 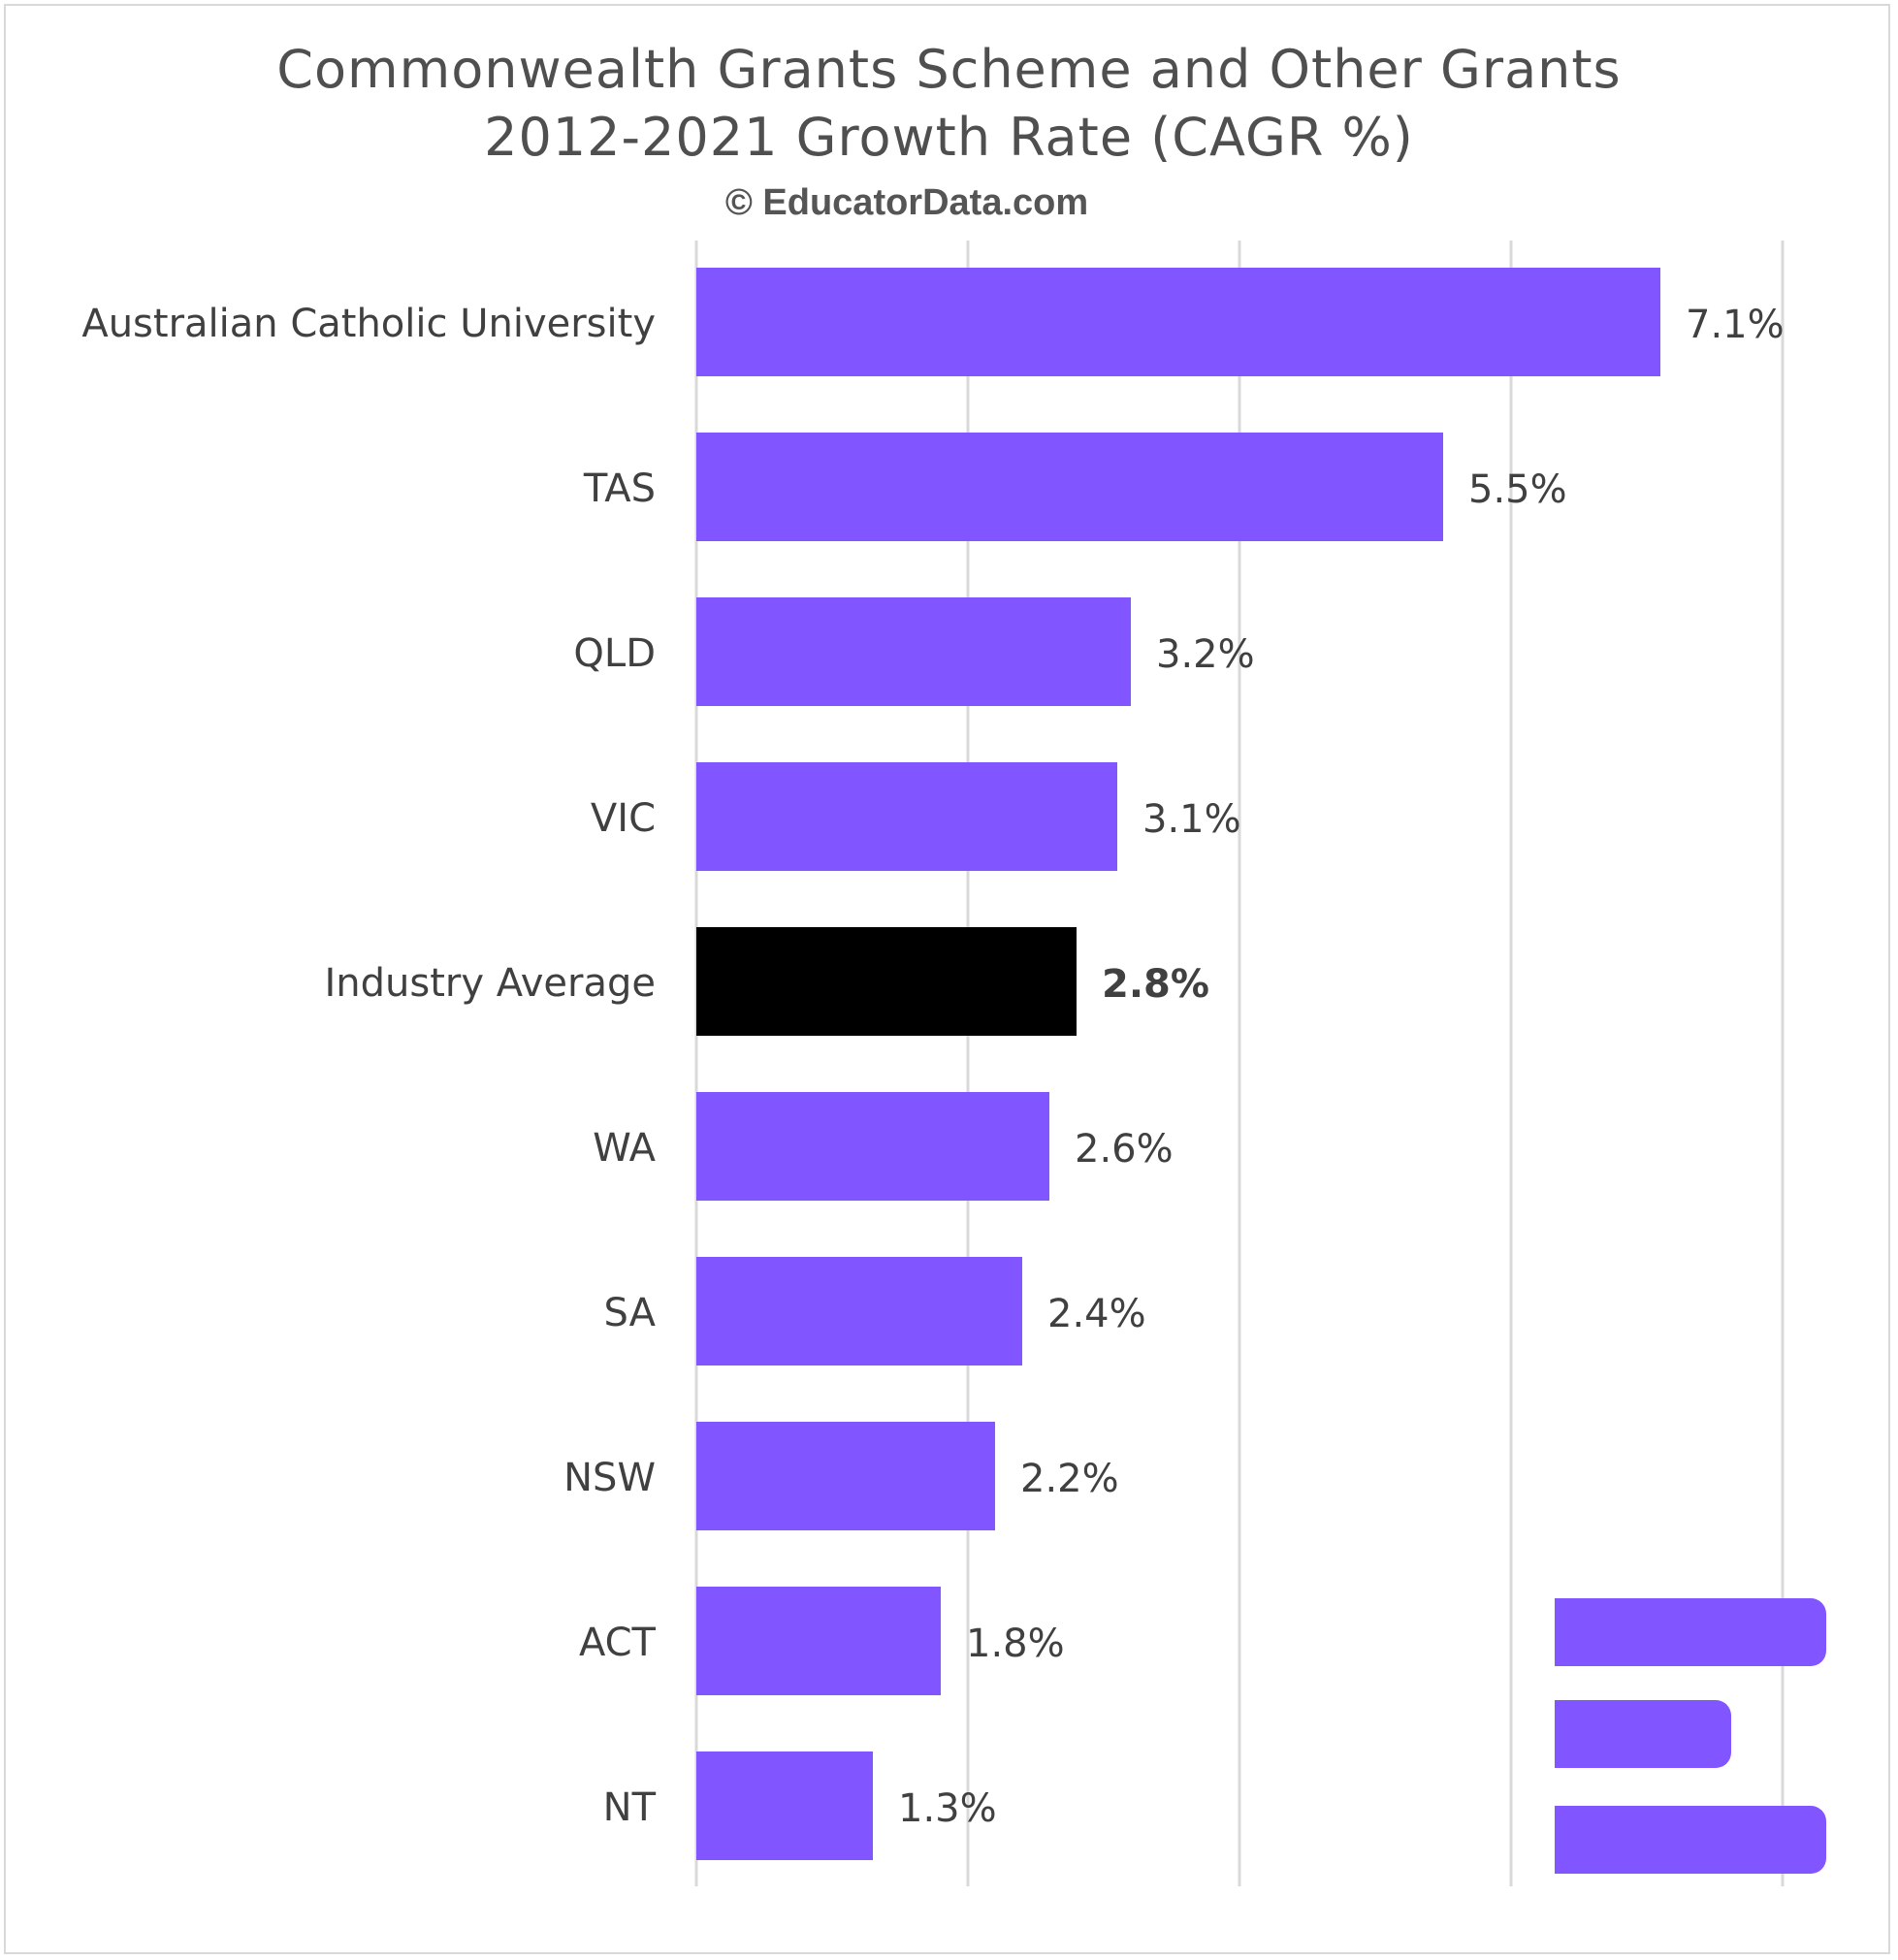 What do you see at coordinates (1735, 325) in the screenshot?
I see `data-label: 7.1%` at bounding box center [1735, 325].